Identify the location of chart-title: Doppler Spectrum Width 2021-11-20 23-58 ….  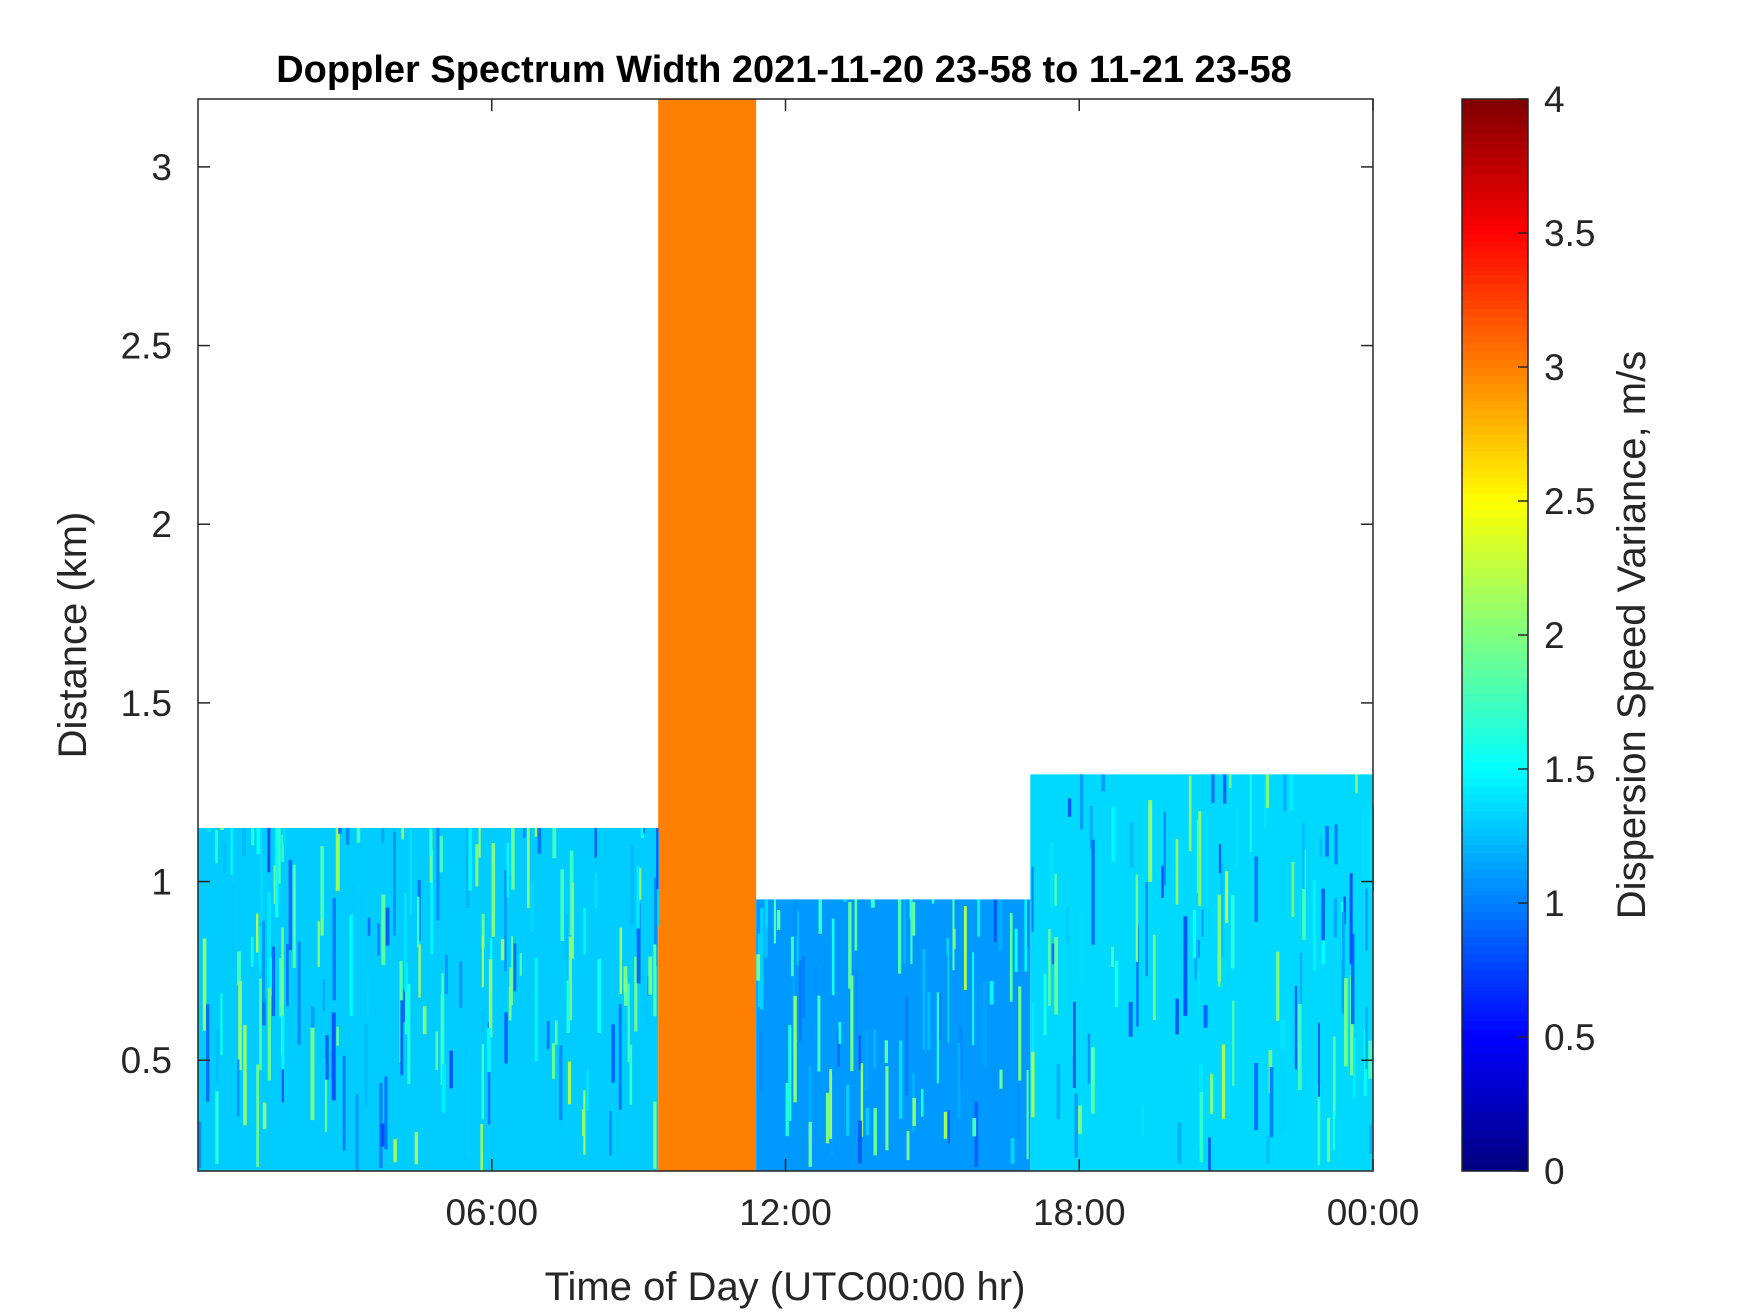
(784, 70).